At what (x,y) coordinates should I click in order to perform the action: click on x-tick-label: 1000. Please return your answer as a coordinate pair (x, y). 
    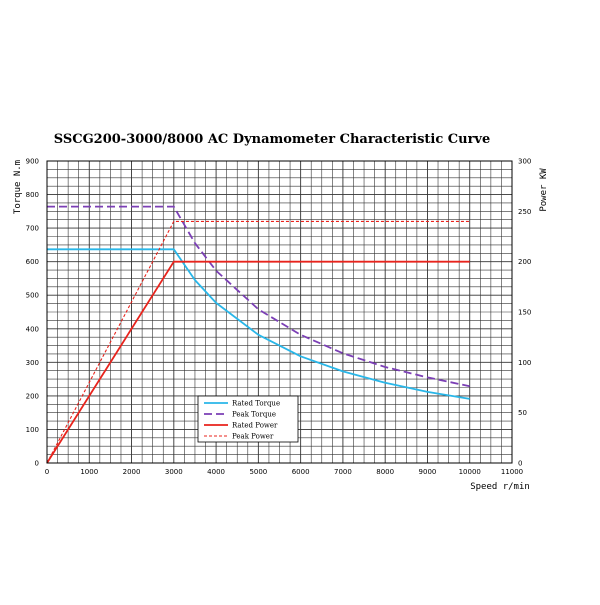
    Looking at the image, I should click on (89, 472).